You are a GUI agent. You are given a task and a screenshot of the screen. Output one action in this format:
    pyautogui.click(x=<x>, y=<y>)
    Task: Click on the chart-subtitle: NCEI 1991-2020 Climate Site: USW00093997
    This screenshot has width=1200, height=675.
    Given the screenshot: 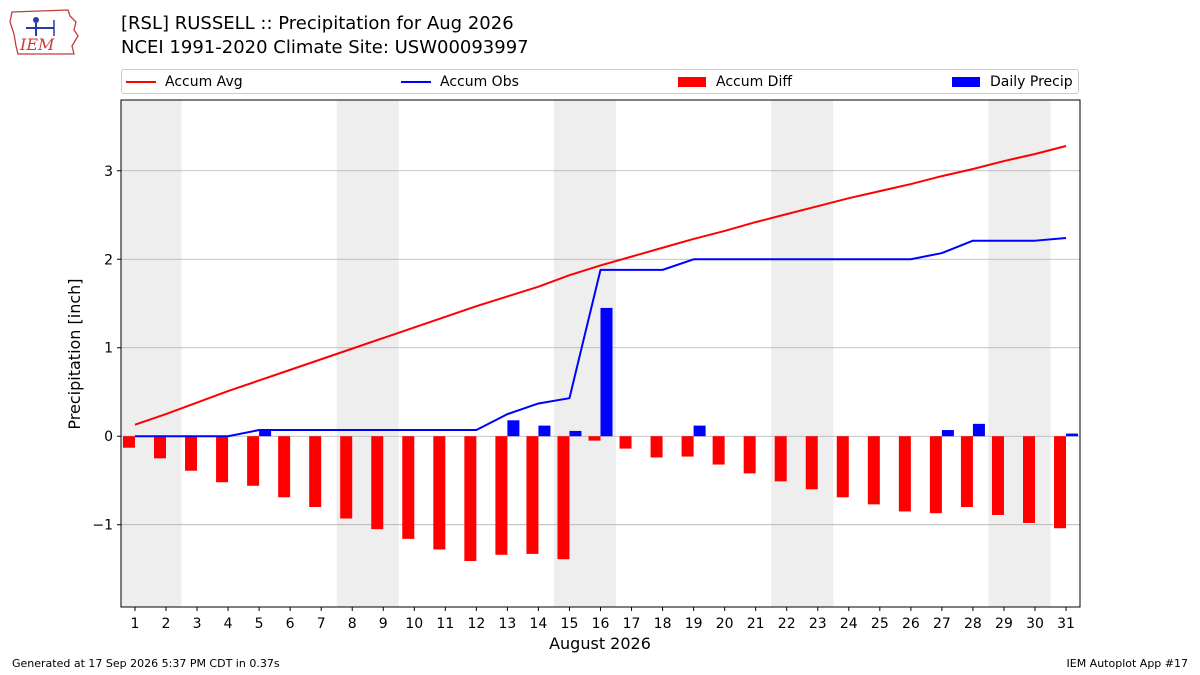 What is the action you would take?
    pyautogui.click(x=325, y=47)
    